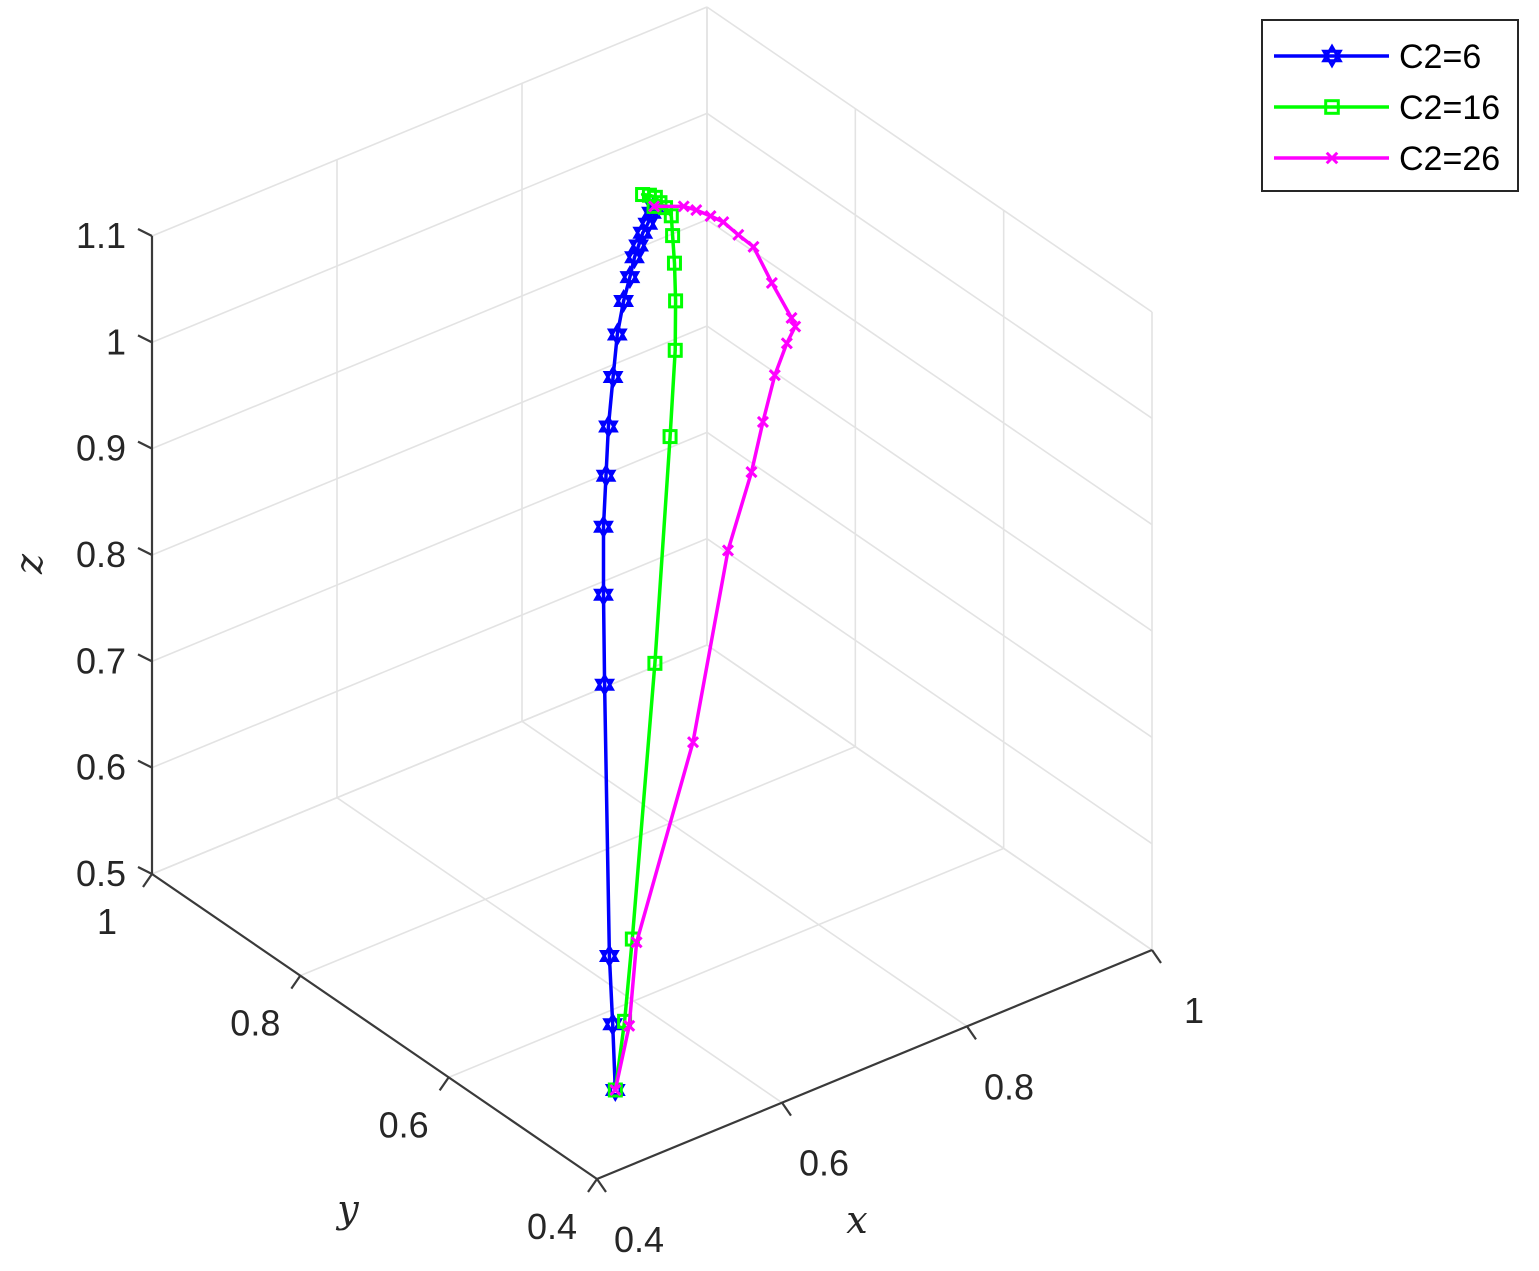 The image size is (1539, 1271). What do you see at coordinates (107, 921) in the screenshot?
I see `y-tick-label: 1` at bounding box center [107, 921].